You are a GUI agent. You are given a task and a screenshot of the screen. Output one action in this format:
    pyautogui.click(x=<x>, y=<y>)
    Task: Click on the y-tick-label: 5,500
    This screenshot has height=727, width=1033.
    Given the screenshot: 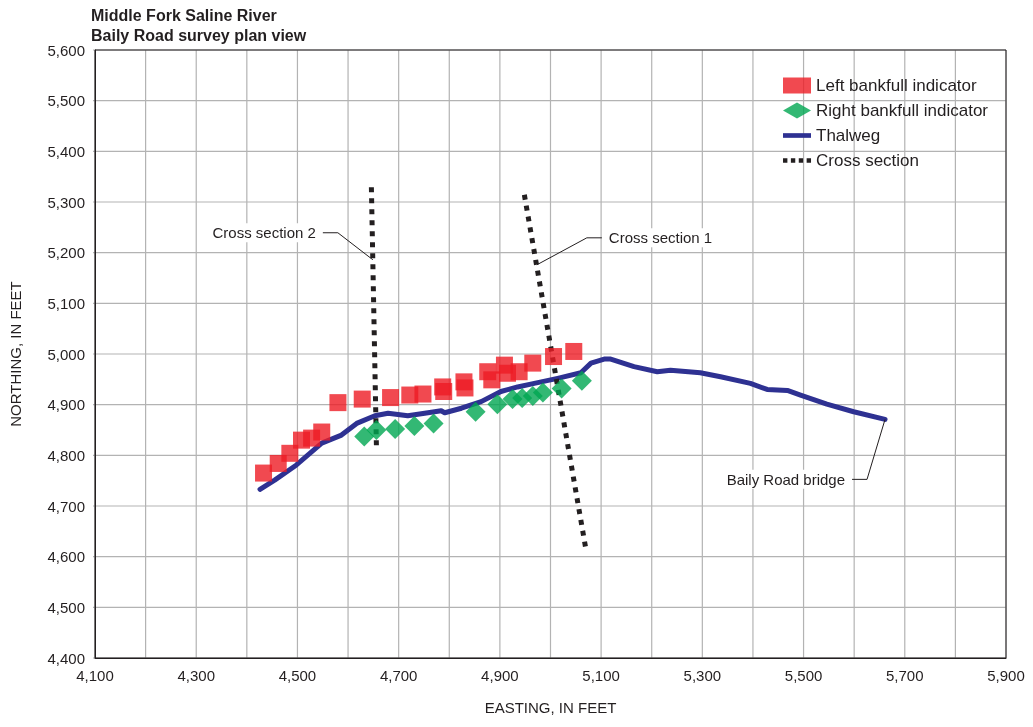 What is the action you would take?
    pyautogui.click(x=66, y=101)
    